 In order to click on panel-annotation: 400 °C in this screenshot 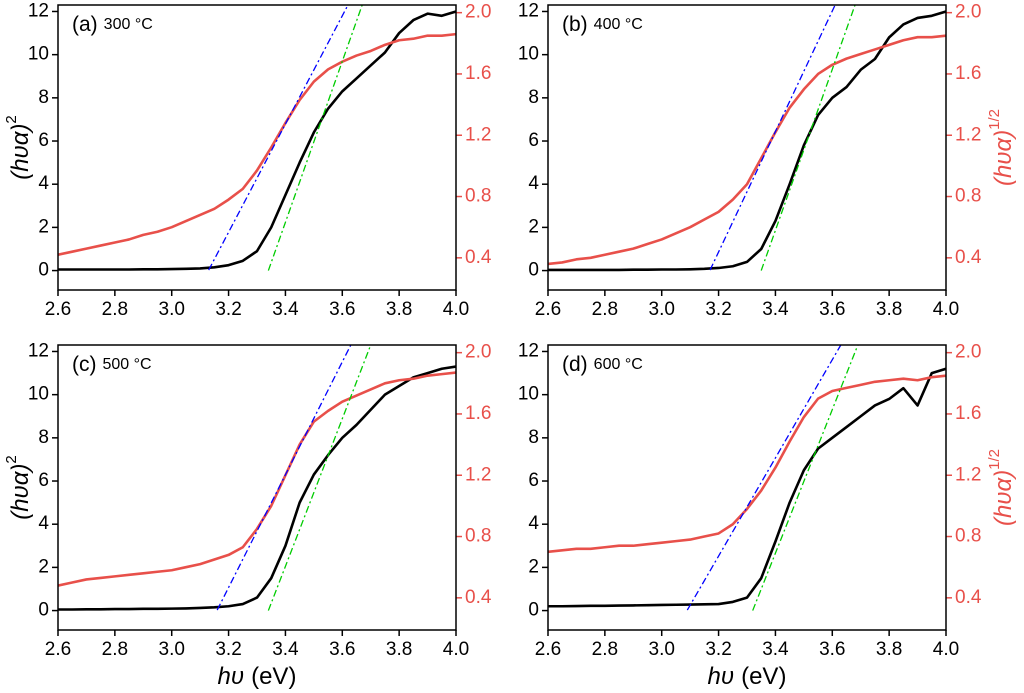, I will do `click(618, 24)`.